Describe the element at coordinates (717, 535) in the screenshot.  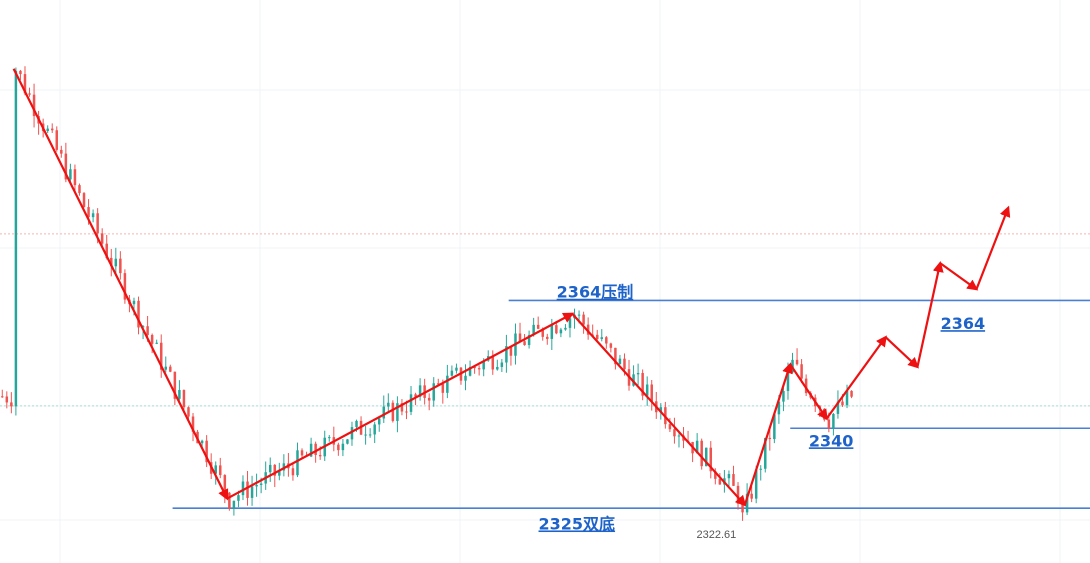
I see `low-price-label: 2322.61` at that location.